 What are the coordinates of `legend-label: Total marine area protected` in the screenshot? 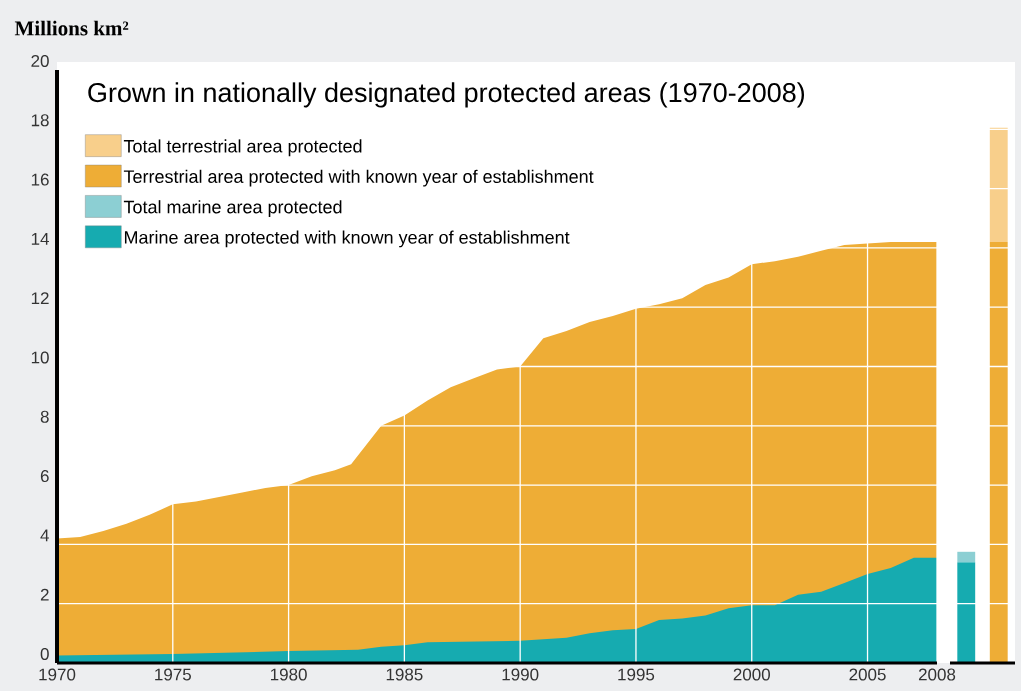 It's located at (232, 208).